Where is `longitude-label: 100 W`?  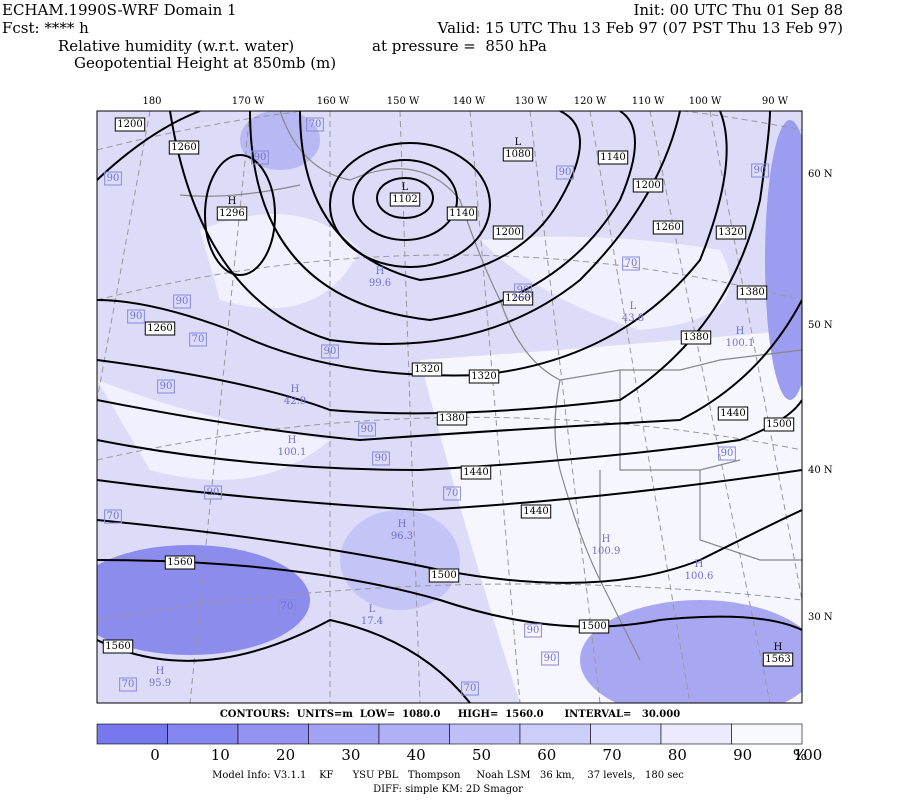
longitude-label: 100 W is located at coordinates (705, 101).